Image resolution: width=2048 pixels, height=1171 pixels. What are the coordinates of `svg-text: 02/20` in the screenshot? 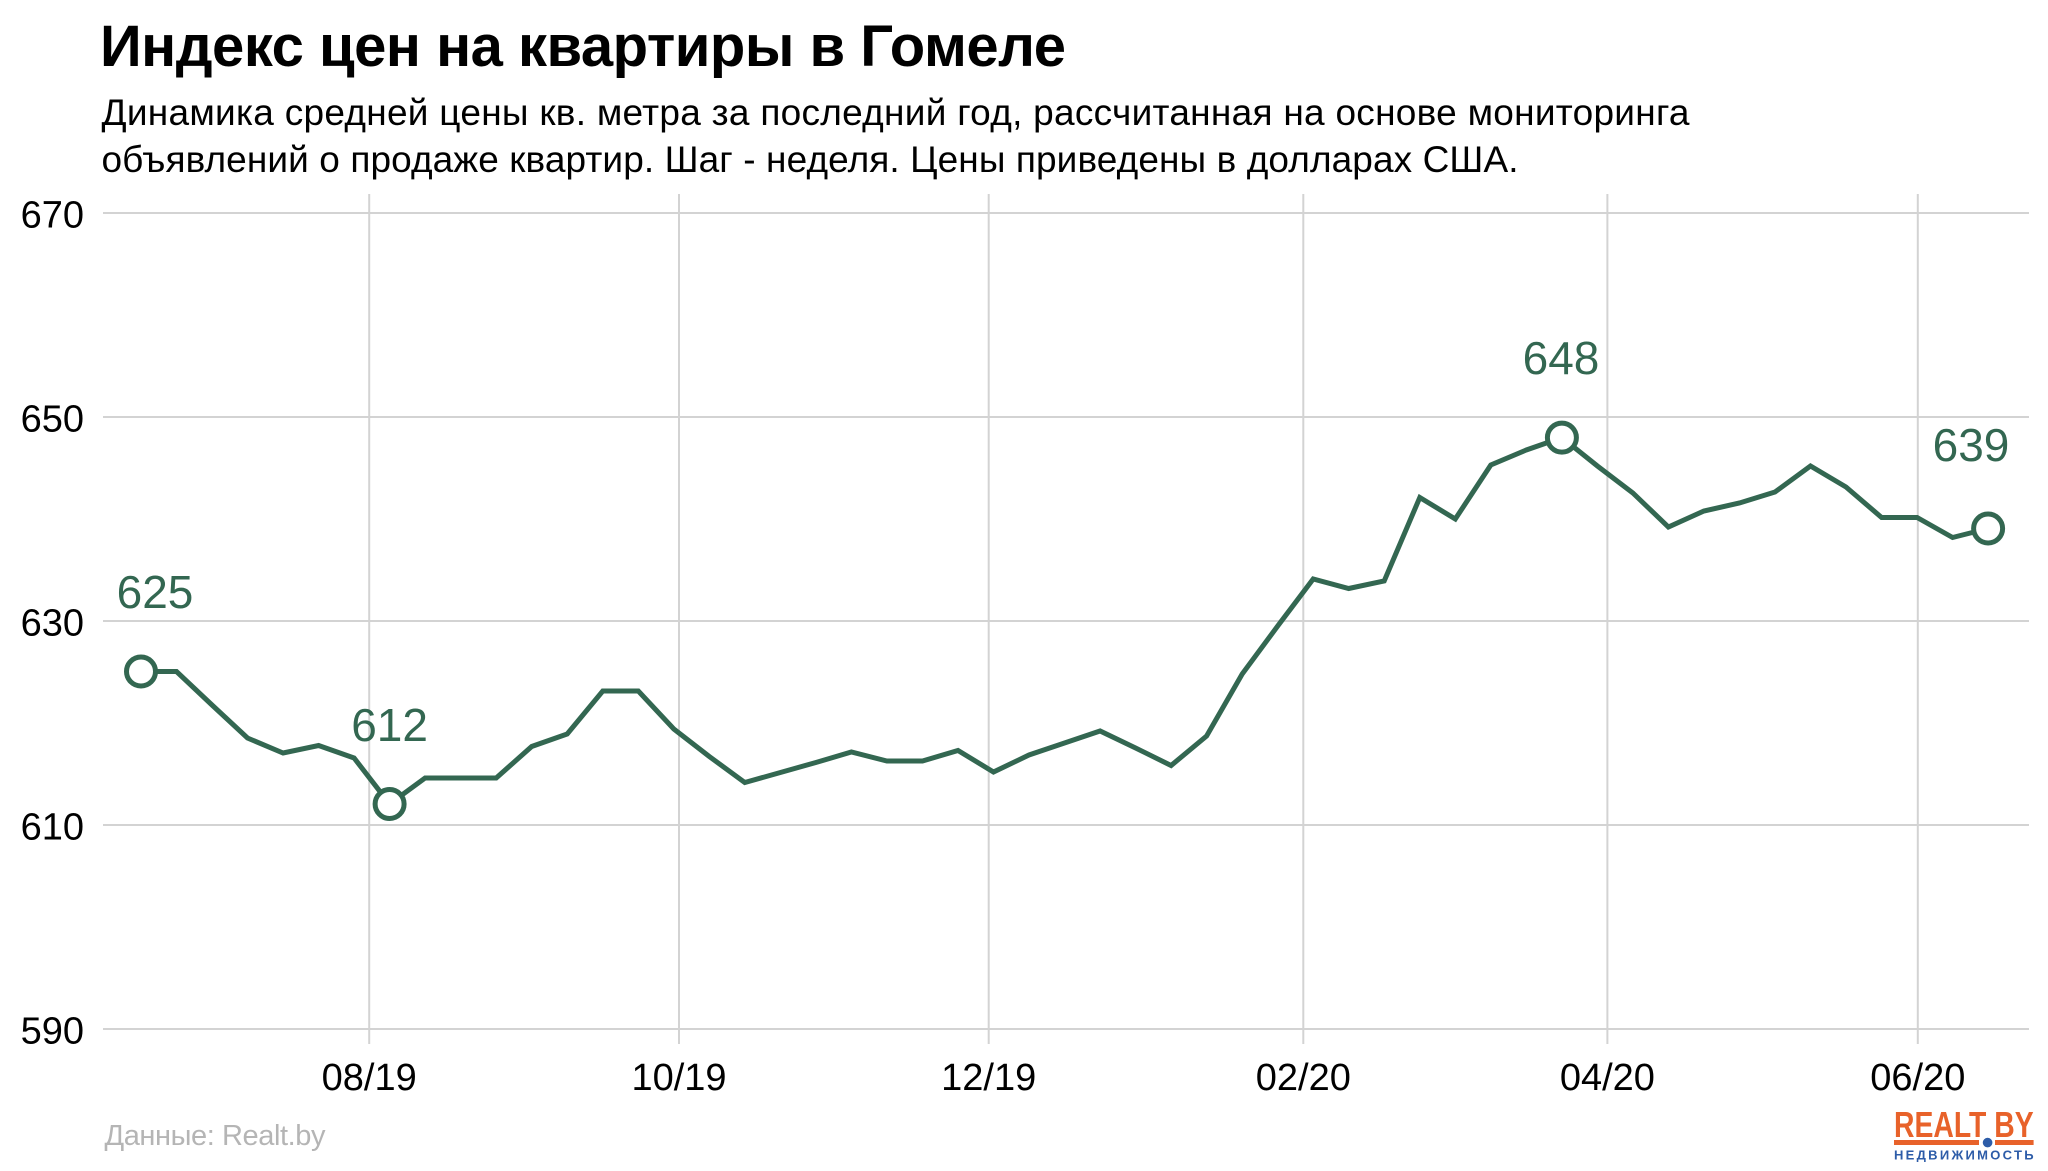 It's located at (1303, 1078).